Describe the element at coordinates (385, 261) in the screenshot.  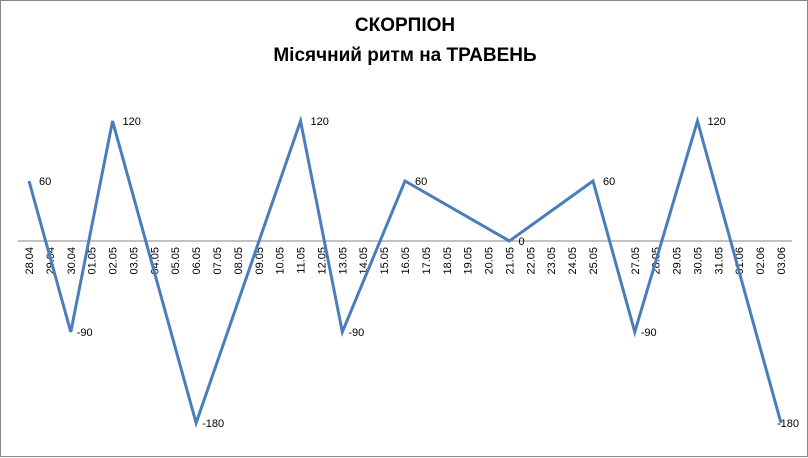
I see `x-tick-label: 15.05` at that location.